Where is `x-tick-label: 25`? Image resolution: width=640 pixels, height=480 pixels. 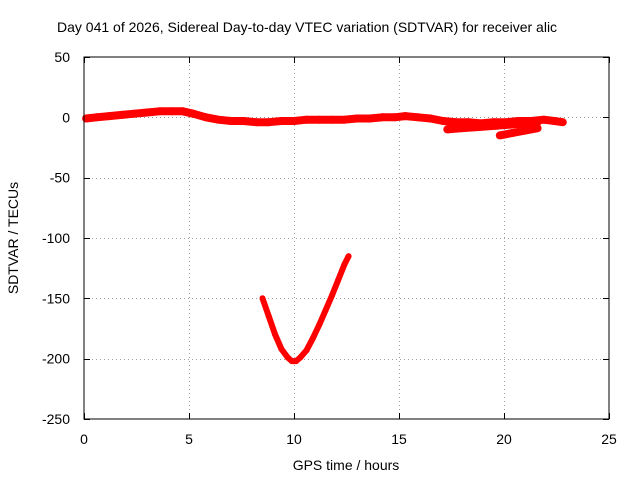 x-tick-label: 25 is located at coordinates (609, 439).